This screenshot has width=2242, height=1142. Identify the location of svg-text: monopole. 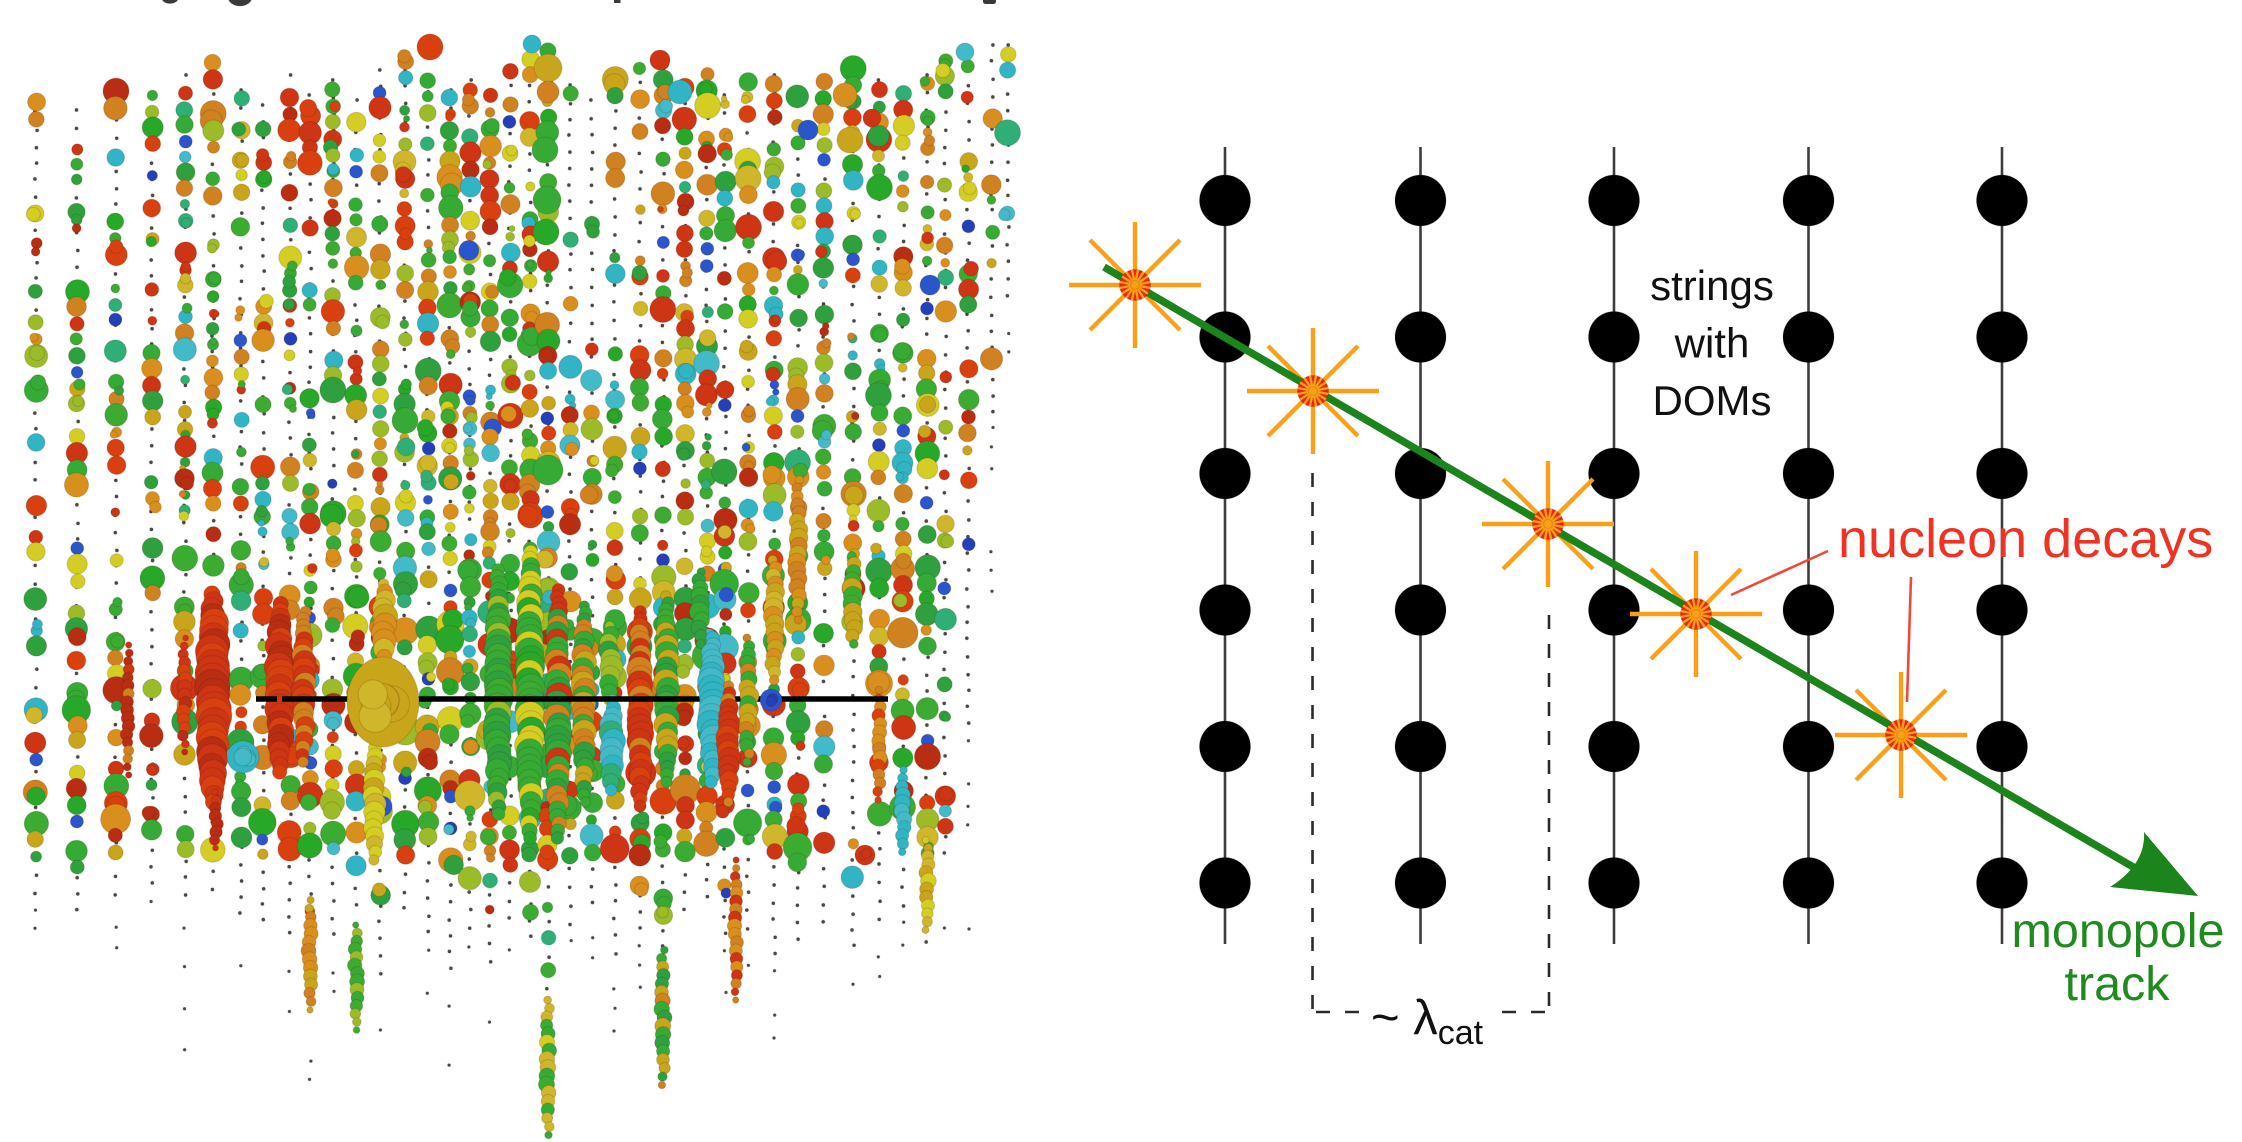
(2117, 931).